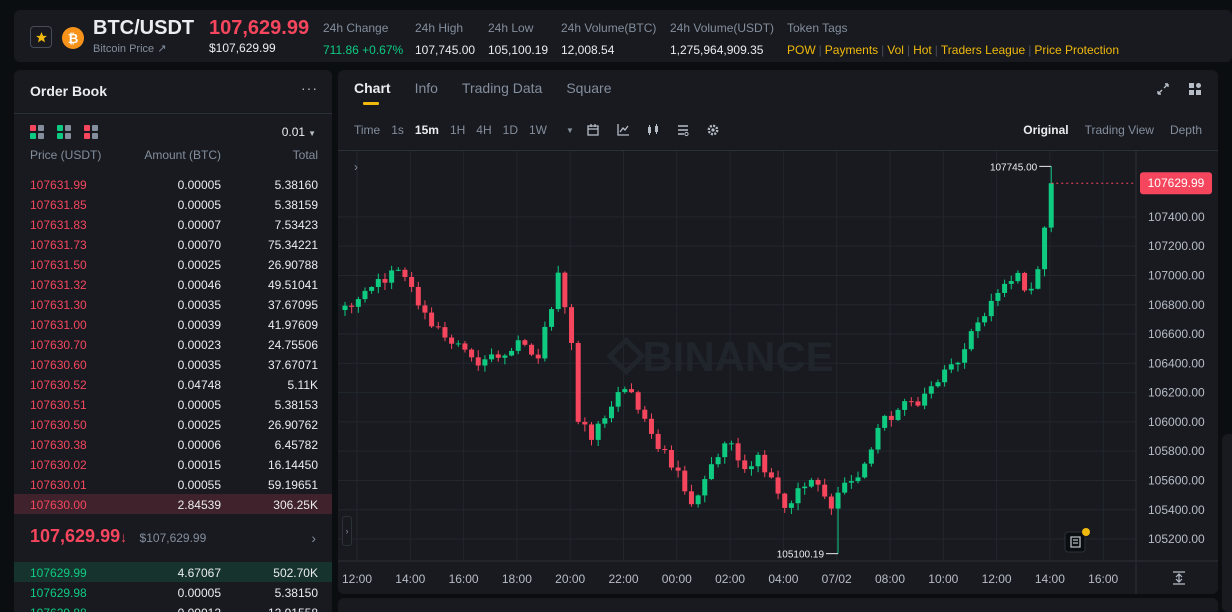  What do you see at coordinates (173, 284) in the screenshot?
I see `ask-row: 107631.32 0.00046 49.51041` at bounding box center [173, 284].